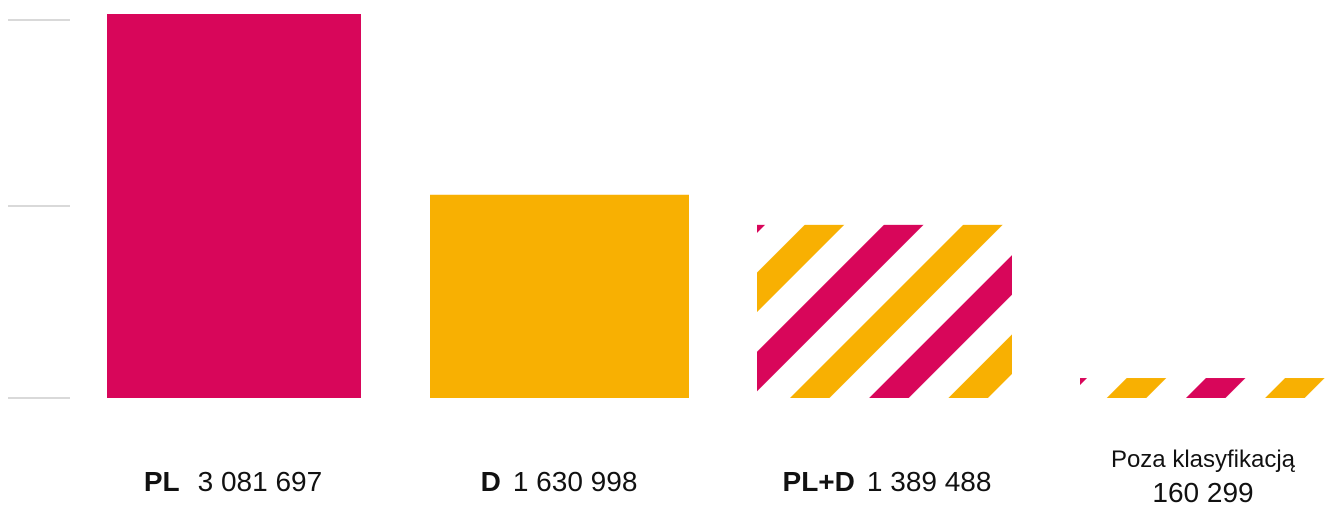 The image size is (1326, 505). What do you see at coordinates (39, 209) in the screenshot?
I see `gridlines` at bounding box center [39, 209].